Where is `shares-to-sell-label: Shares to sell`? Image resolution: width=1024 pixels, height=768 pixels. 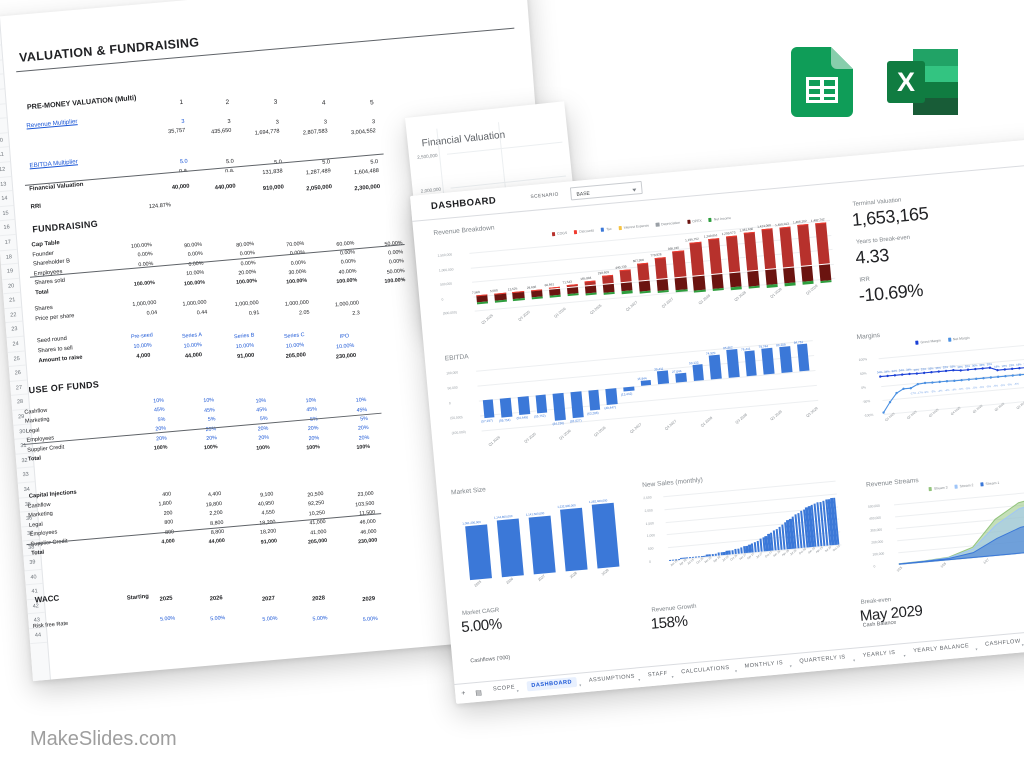 shares-to-sell-label: Shares to sell is located at coordinates (55, 350).